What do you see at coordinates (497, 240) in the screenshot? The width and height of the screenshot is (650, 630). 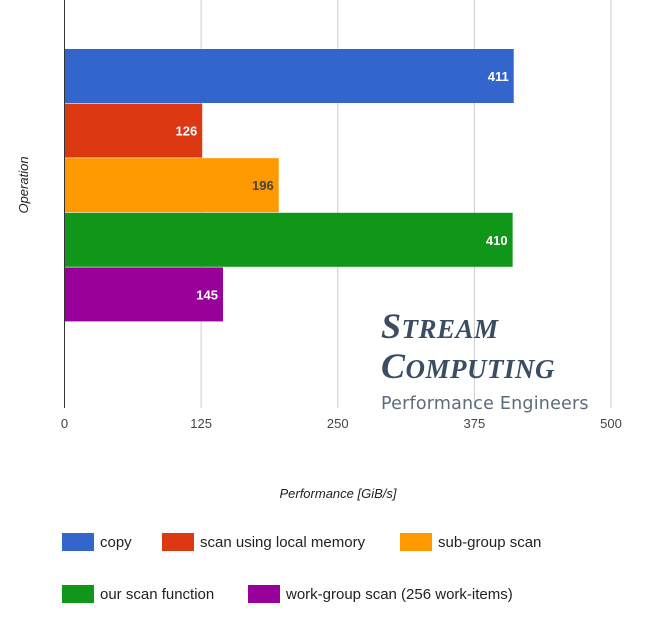 I see `bar-value-label: 410` at bounding box center [497, 240].